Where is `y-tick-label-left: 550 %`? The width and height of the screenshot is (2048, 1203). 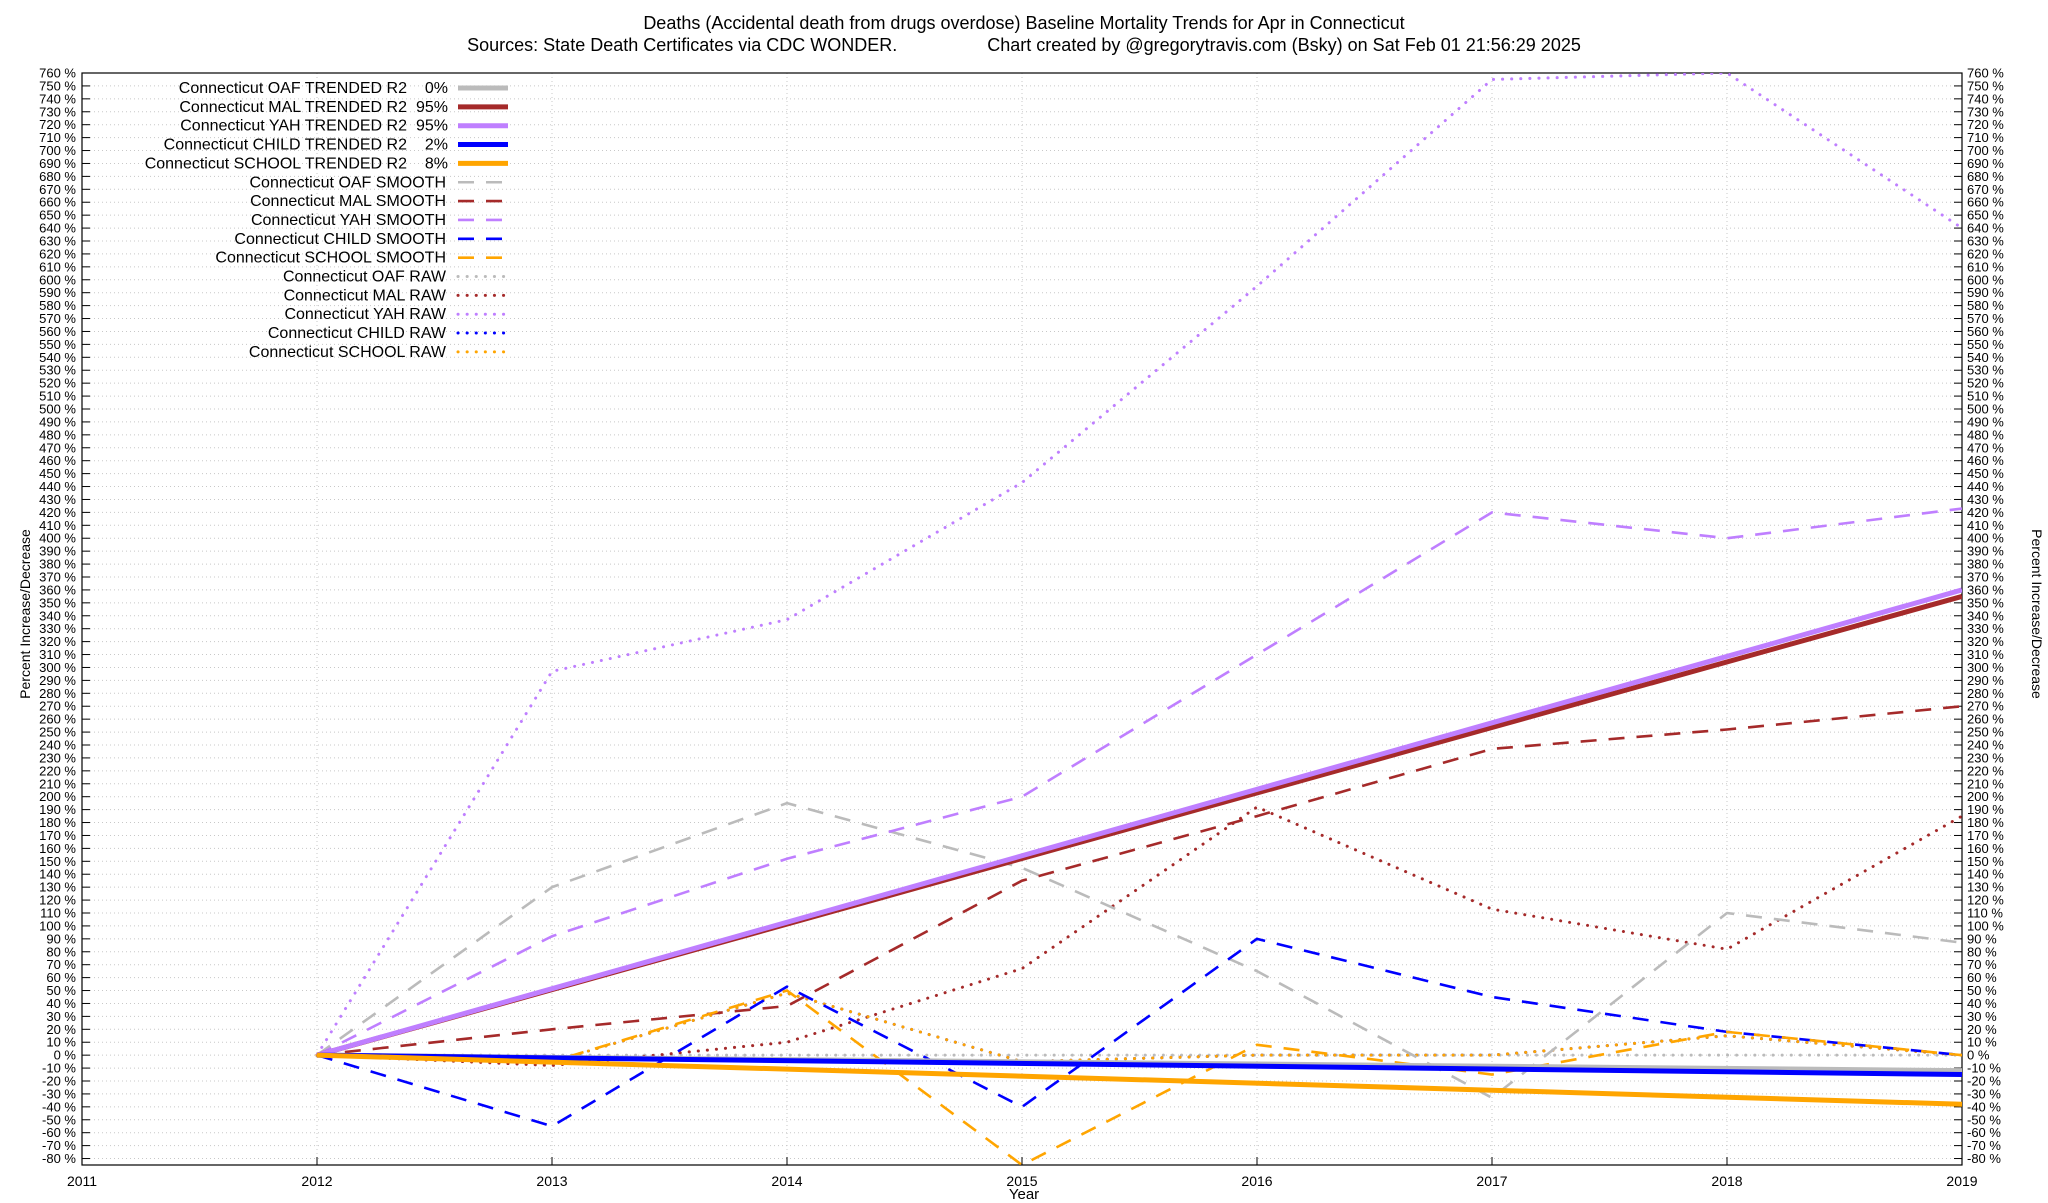 y-tick-label-left: 550 % is located at coordinates (57, 344).